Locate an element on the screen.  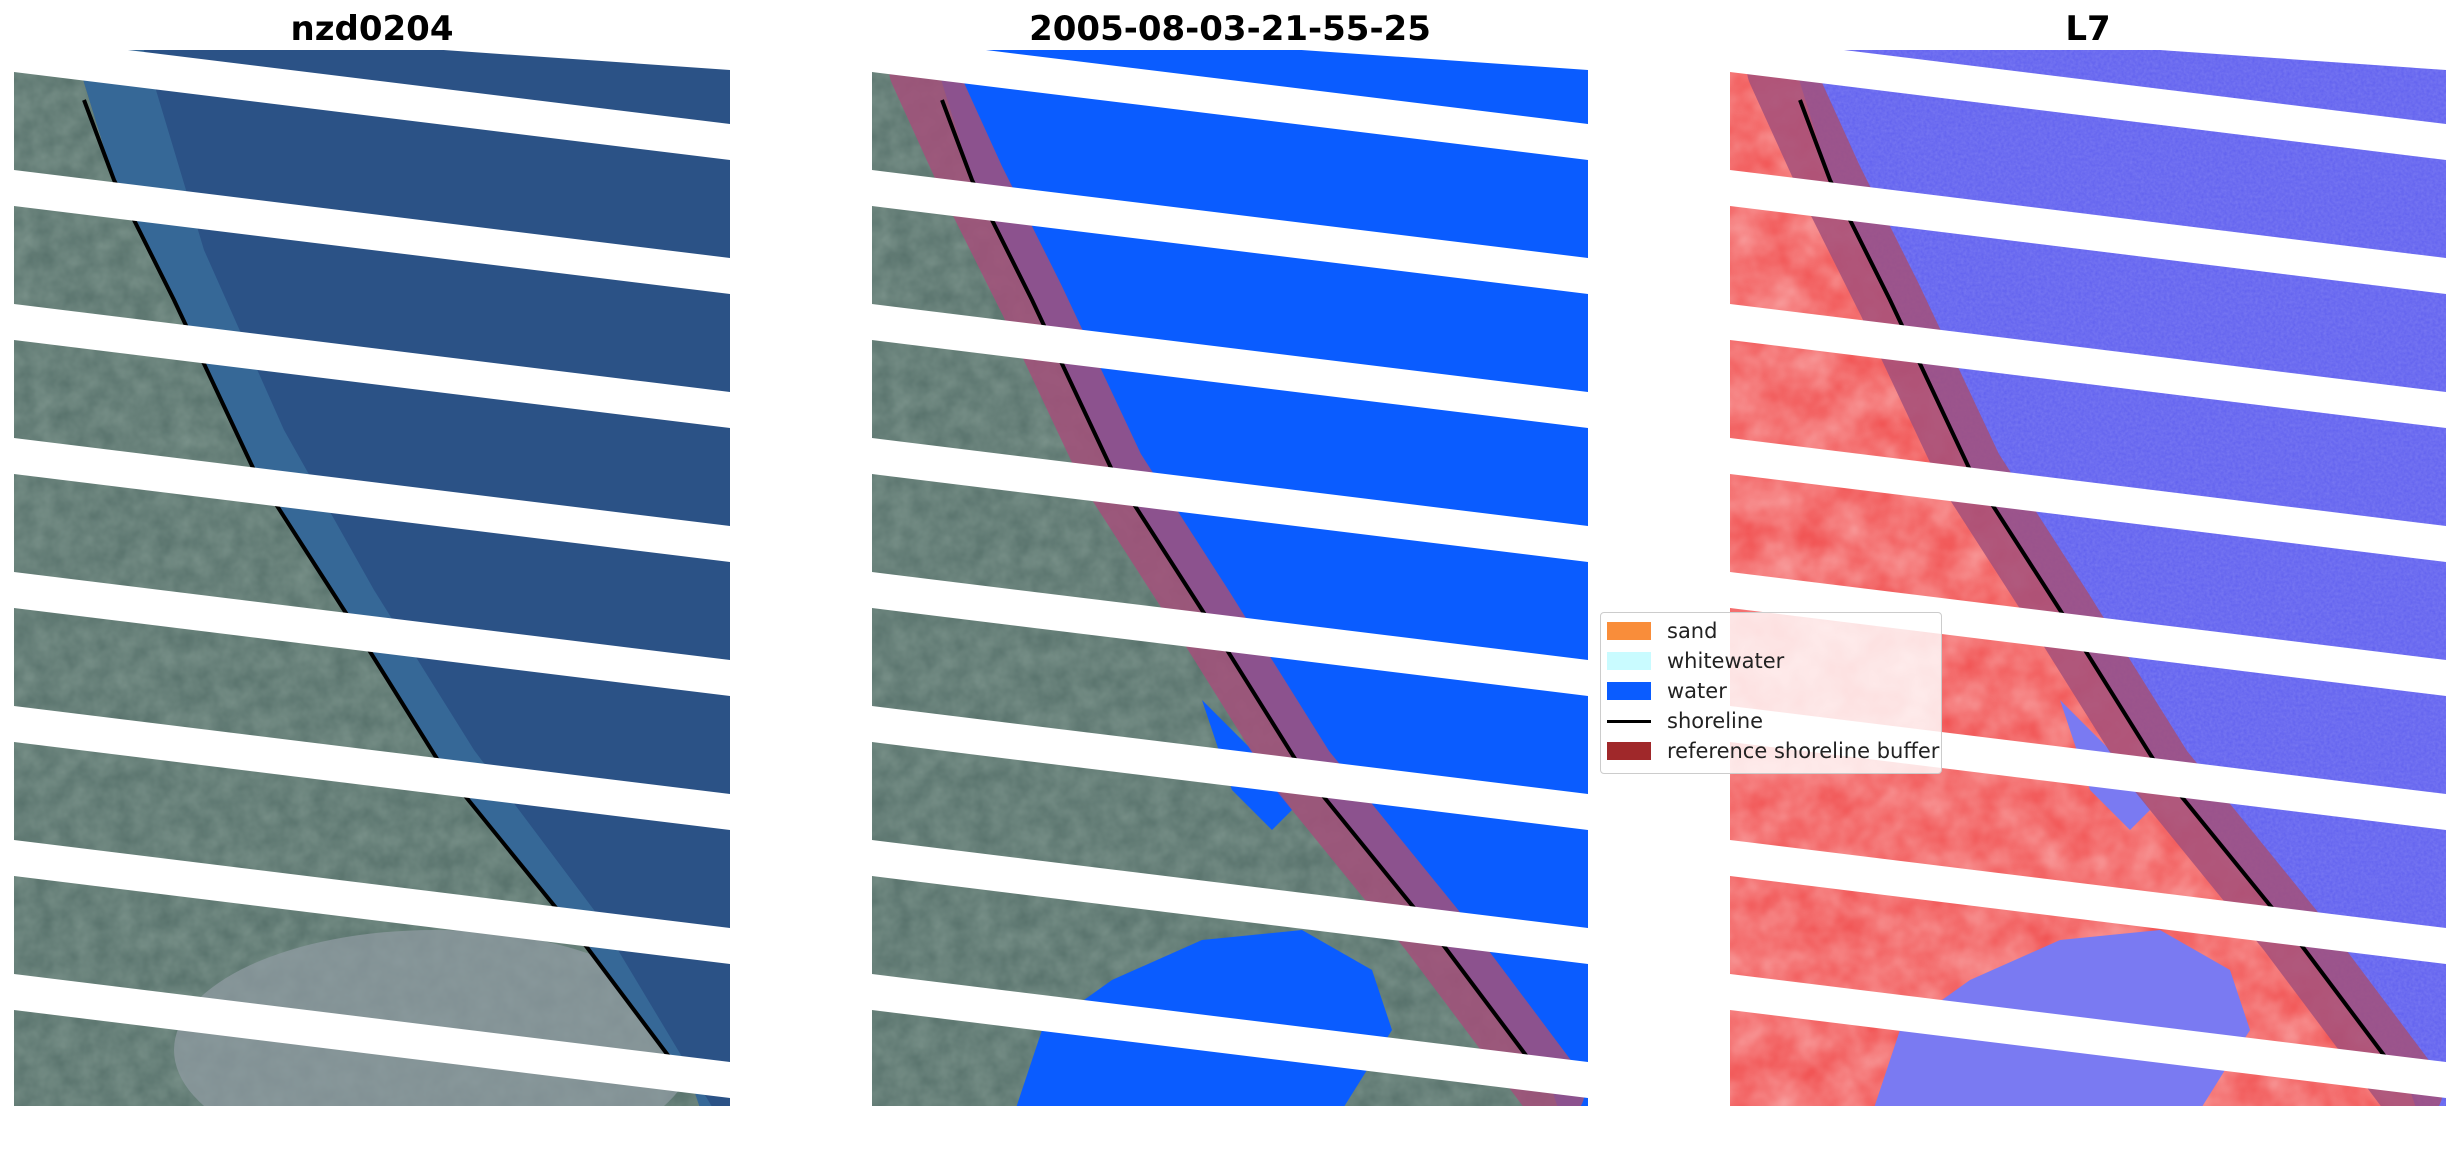
legend-swatch-water is located at coordinates (1629, 691).